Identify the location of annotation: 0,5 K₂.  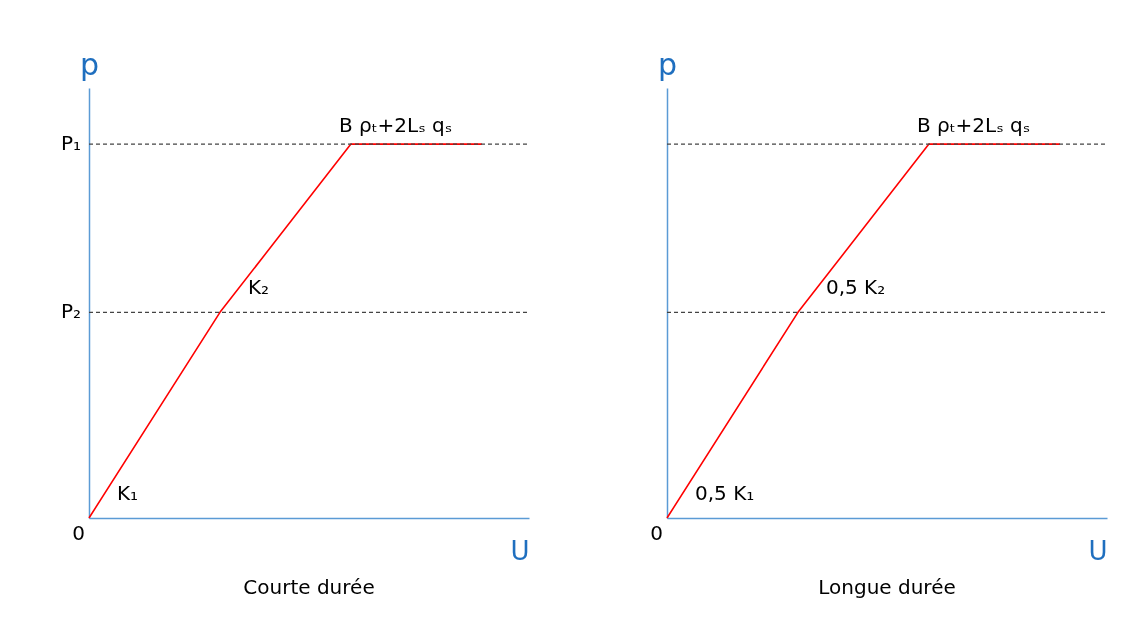
(855, 287).